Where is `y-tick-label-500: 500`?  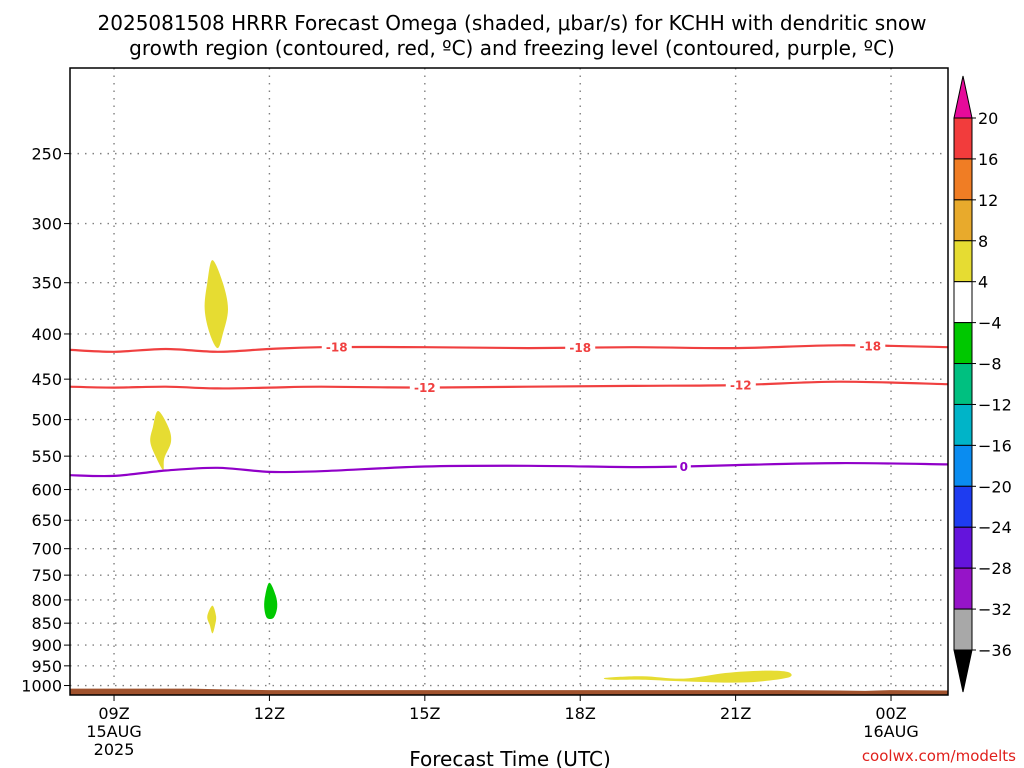
y-tick-label-500: 500 is located at coordinates (46, 420).